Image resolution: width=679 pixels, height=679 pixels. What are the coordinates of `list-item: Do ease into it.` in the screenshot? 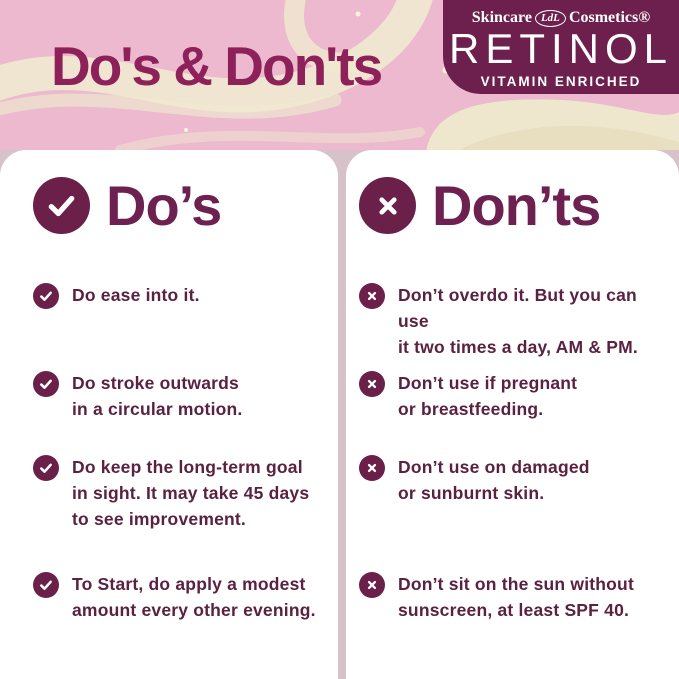 It's located at (179, 295).